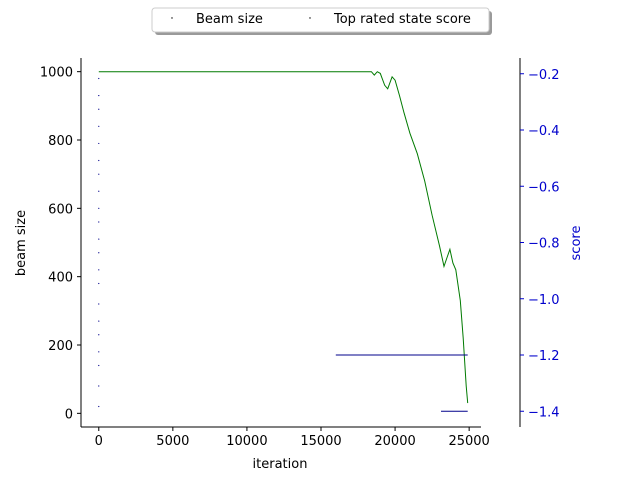 This screenshot has height=480, width=640. What do you see at coordinates (229, 19) in the screenshot?
I see `legend-label-beam-size: Beam size` at bounding box center [229, 19].